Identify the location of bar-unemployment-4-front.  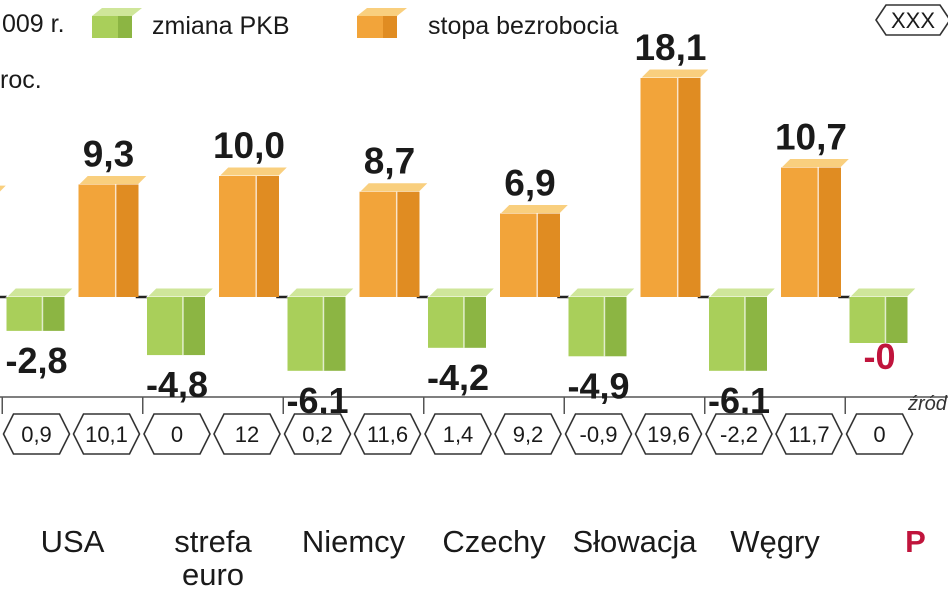
(519, 255).